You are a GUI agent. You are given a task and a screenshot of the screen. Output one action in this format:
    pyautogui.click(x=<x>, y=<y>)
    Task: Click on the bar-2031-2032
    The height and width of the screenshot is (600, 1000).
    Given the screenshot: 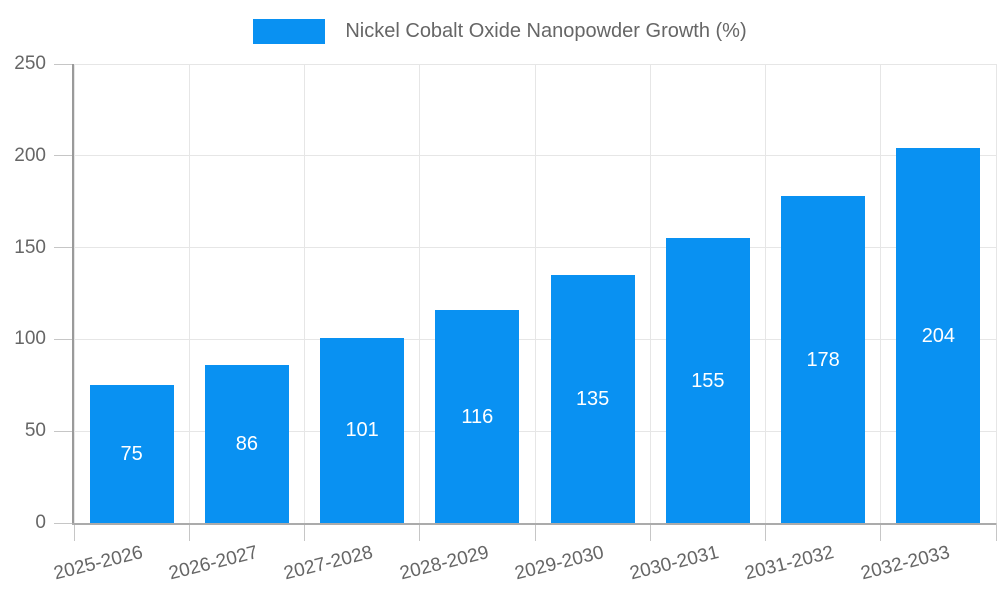 What is the action you would take?
    pyautogui.click(x=823, y=359)
    